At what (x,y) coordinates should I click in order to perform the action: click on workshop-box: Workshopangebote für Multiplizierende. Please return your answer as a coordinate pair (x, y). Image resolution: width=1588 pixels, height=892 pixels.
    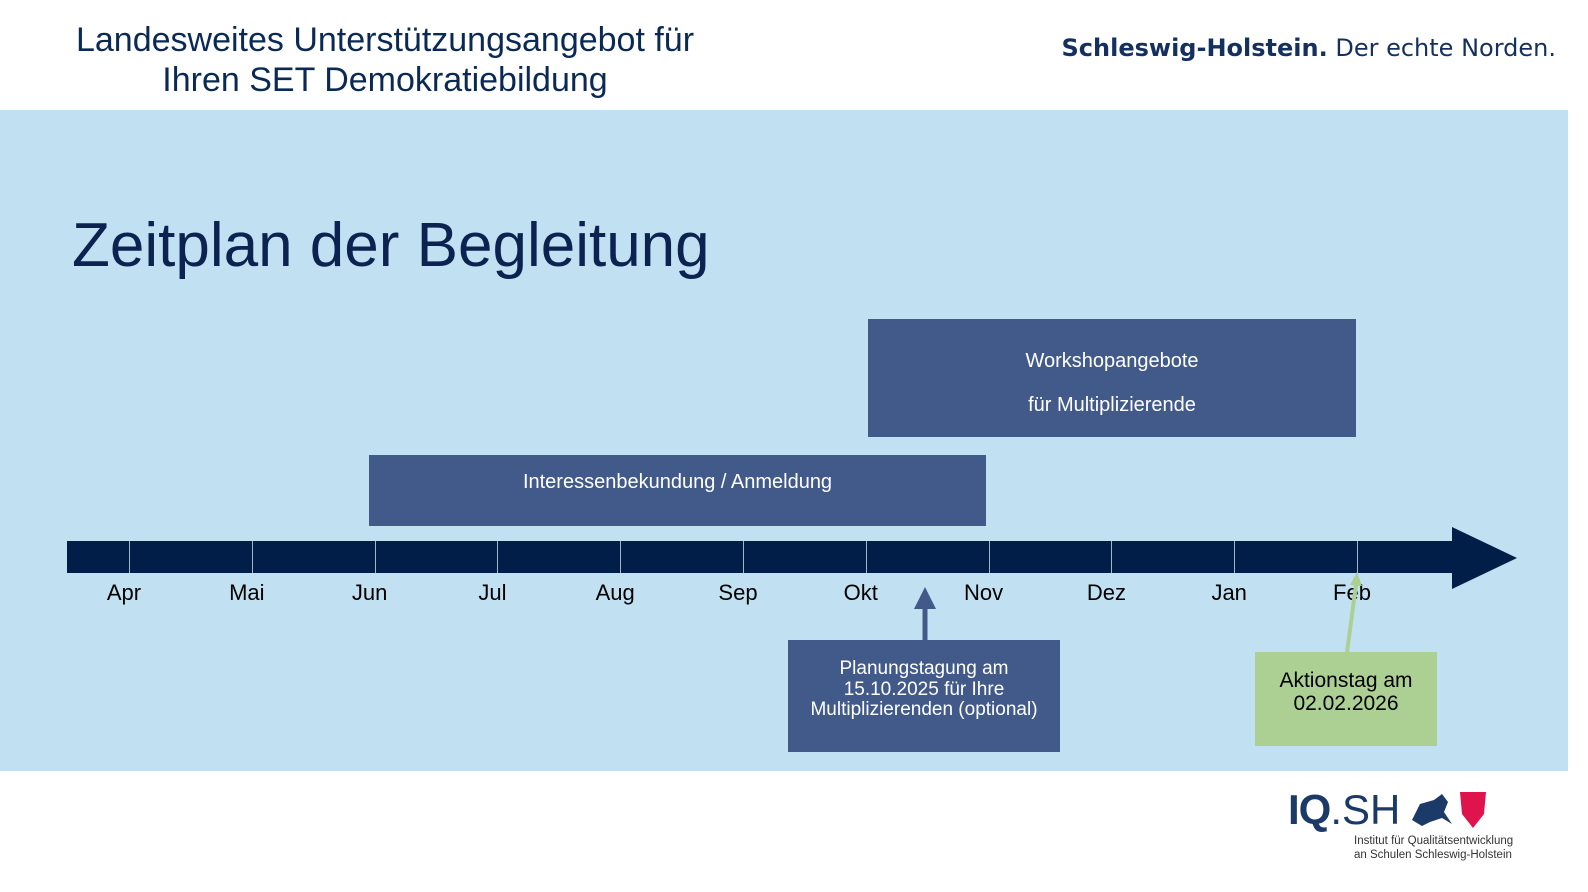
    Looking at the image, I should click on (1112, 378).